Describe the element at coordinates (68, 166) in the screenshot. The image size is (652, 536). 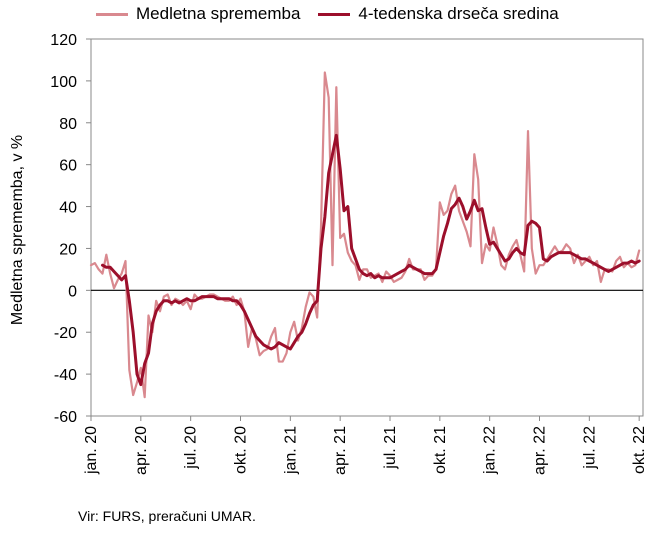
I see `y-tick-label: 60` at that location.